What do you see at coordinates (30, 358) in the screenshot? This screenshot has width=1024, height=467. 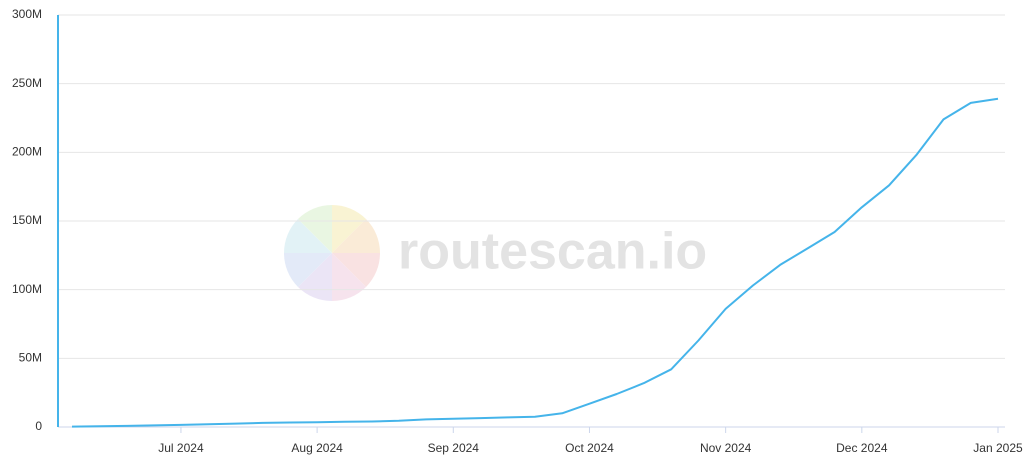 I see `y-tick-label: 50M` at bounding box center [30, 358].